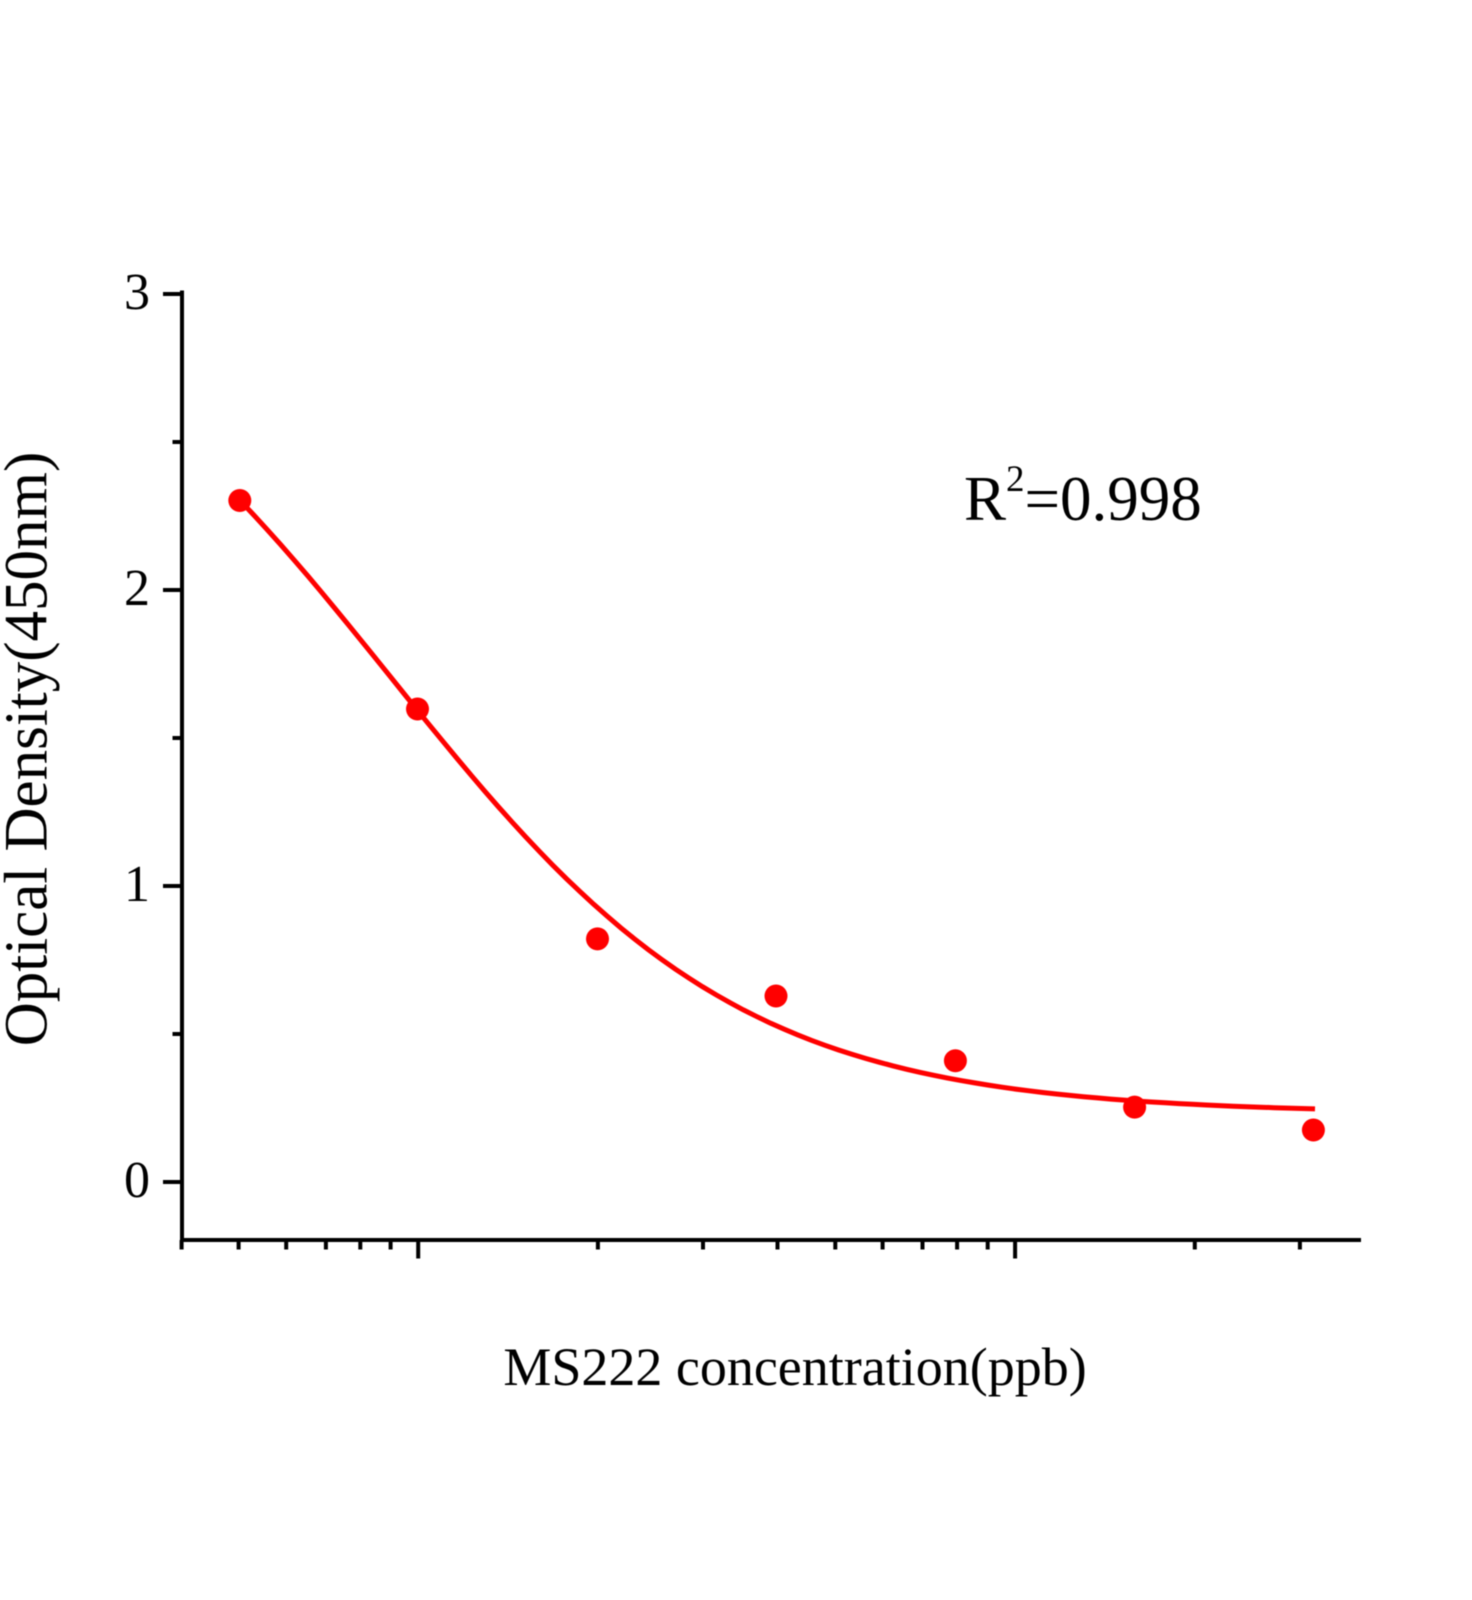  What do you see at coordinates (137, 588) in the screenshot?
I see `svg-text: 2` at bounding box center [137, 588].